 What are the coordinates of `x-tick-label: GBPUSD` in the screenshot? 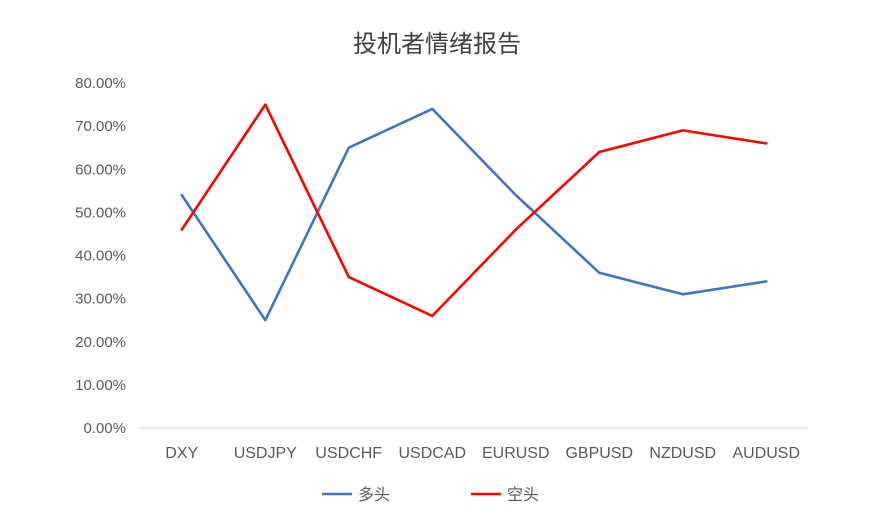 It's located at (599, 453).